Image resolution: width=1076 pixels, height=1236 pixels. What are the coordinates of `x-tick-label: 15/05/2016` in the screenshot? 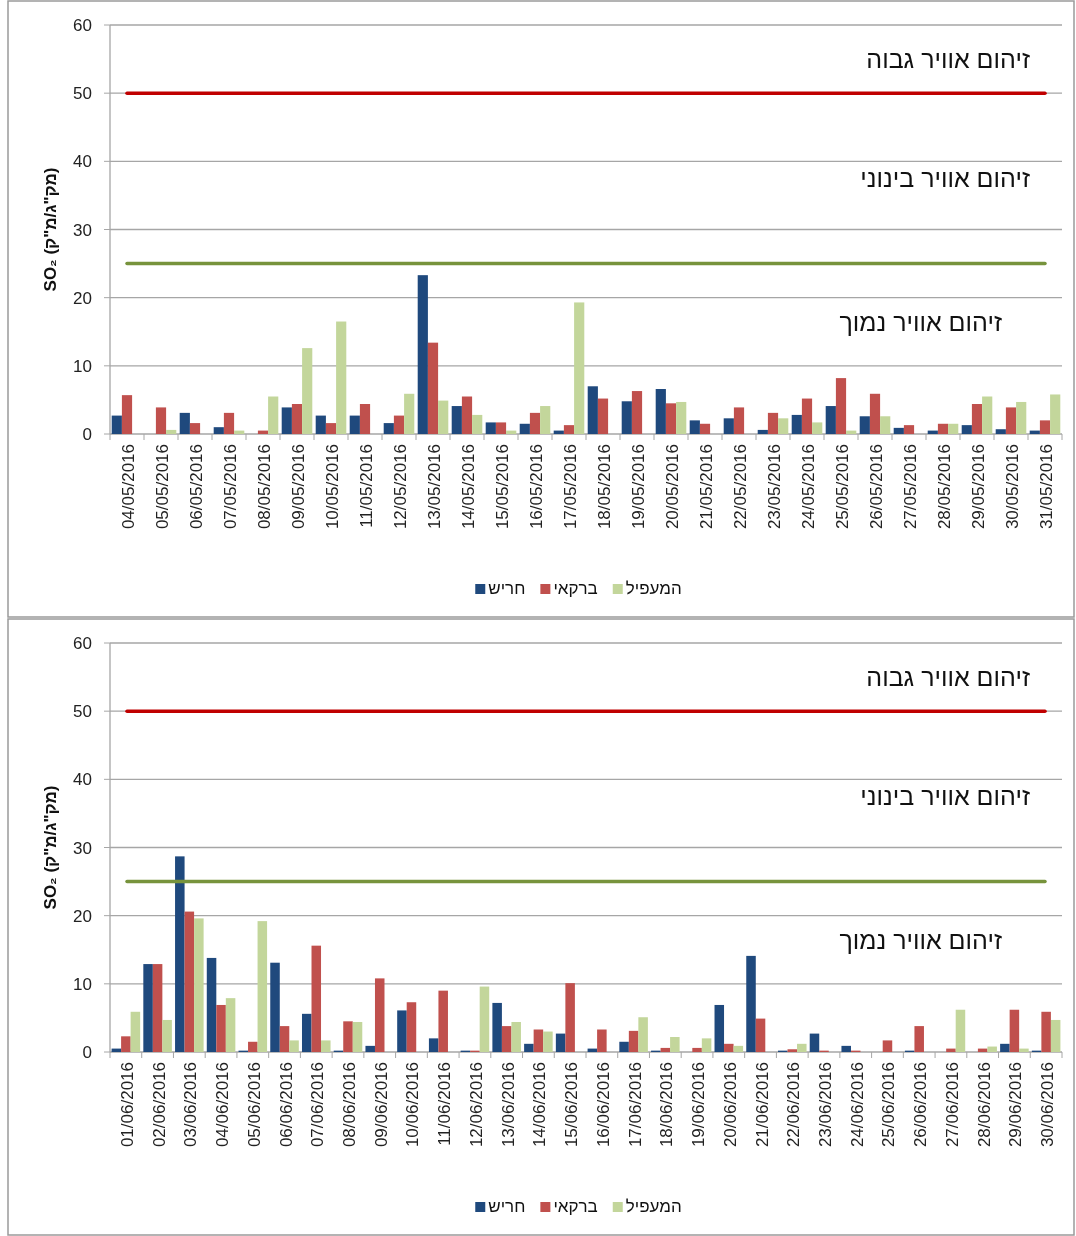 It's located at (502, 487).